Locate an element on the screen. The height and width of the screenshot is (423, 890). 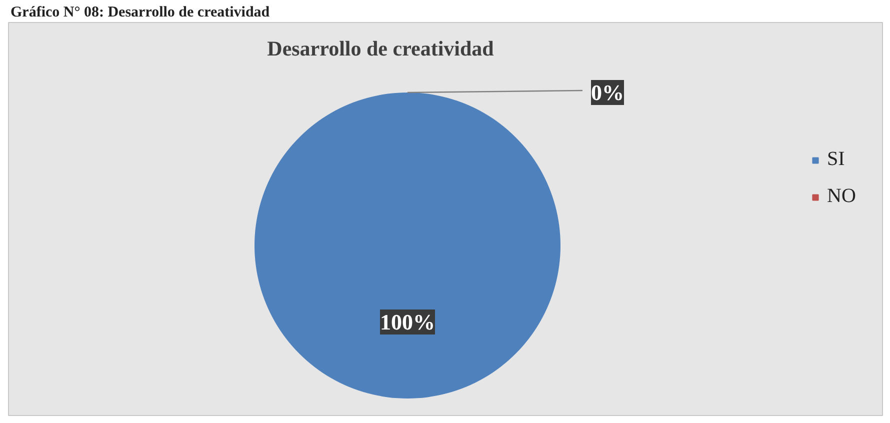
legend-label: NO is located at coordinates (841, 196).